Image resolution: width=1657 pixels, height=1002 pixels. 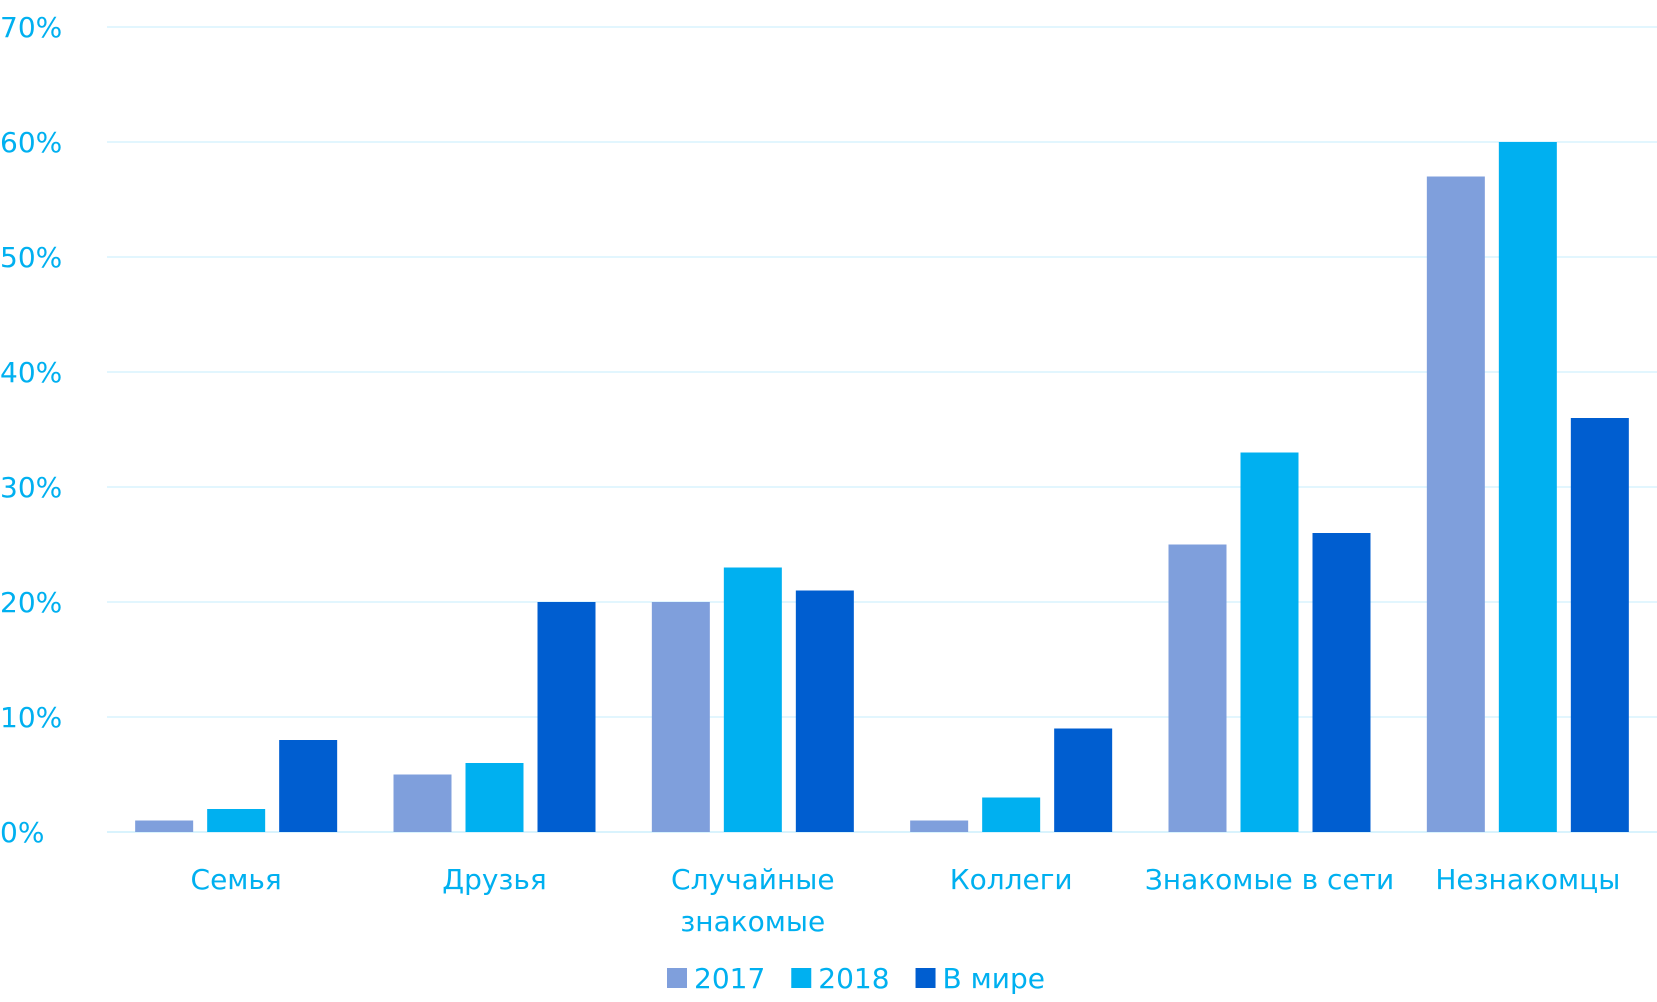 What do you see at coordinates (494, 879) in the screenshot?
I see `x-category-label: Друзья` at bounding box center [494, 879].